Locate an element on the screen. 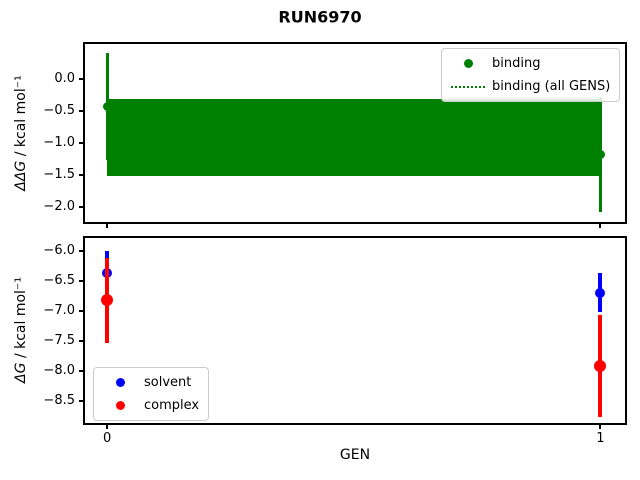 The width and height of the screenshot is (640, 480). dg-vs-gen-ytick-label: −7.5 is located at coordinates (59, 340).